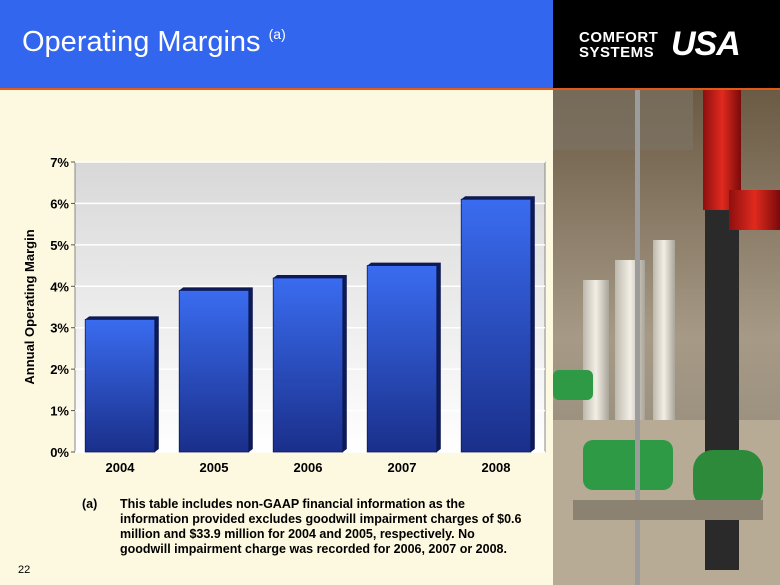 This screenshot has width=780, height=585. I want to click on footnote-marker: (a), so click(90, 504).